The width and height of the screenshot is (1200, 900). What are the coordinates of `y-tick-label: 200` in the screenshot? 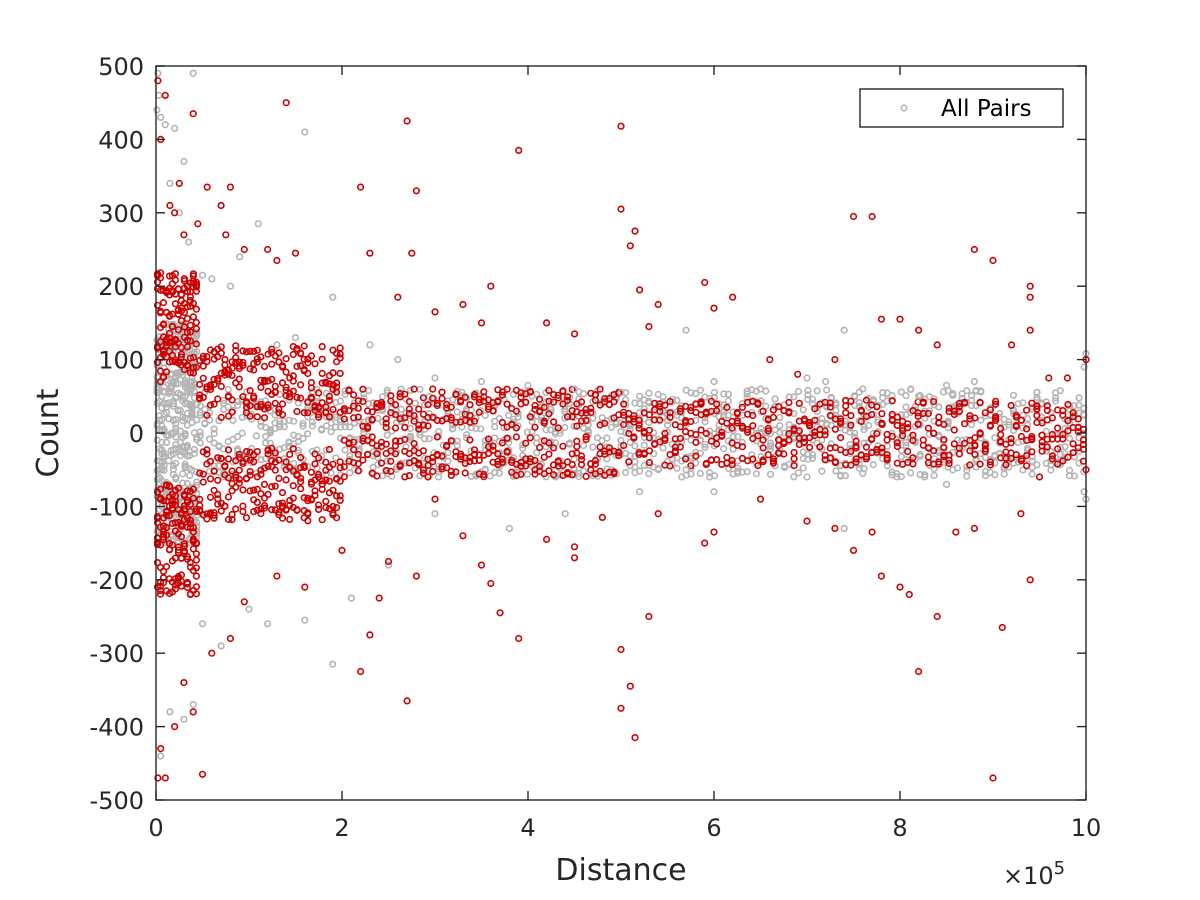 It's located at (121, 287).